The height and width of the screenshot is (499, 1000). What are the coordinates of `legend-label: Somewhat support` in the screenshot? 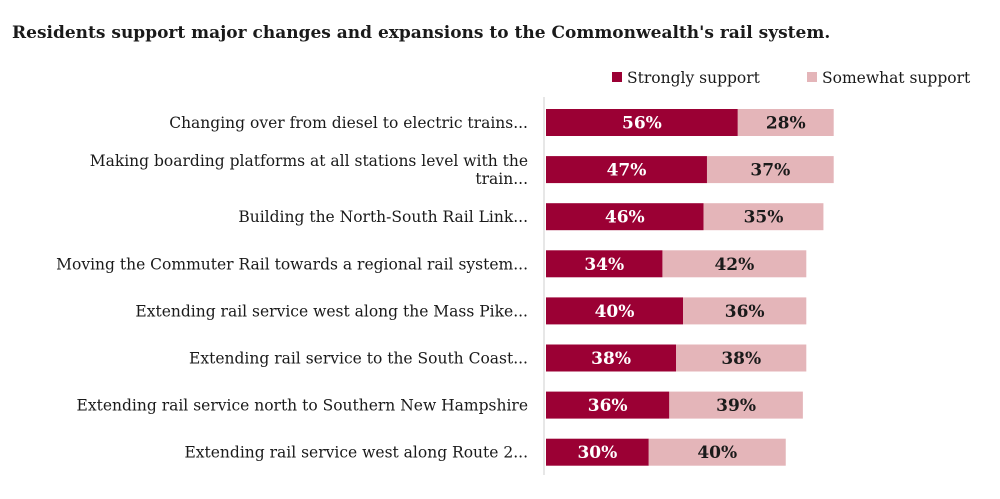 It's located at (896, 78).